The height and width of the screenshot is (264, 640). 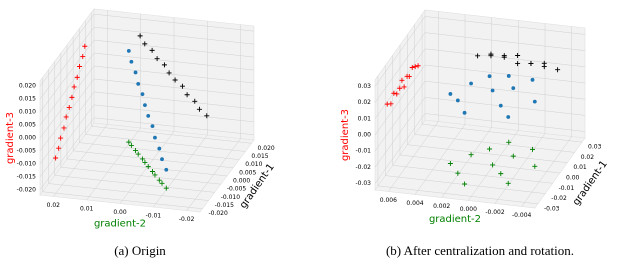 I want to click on tick-label: 0.020, so click(x=27, y=86).